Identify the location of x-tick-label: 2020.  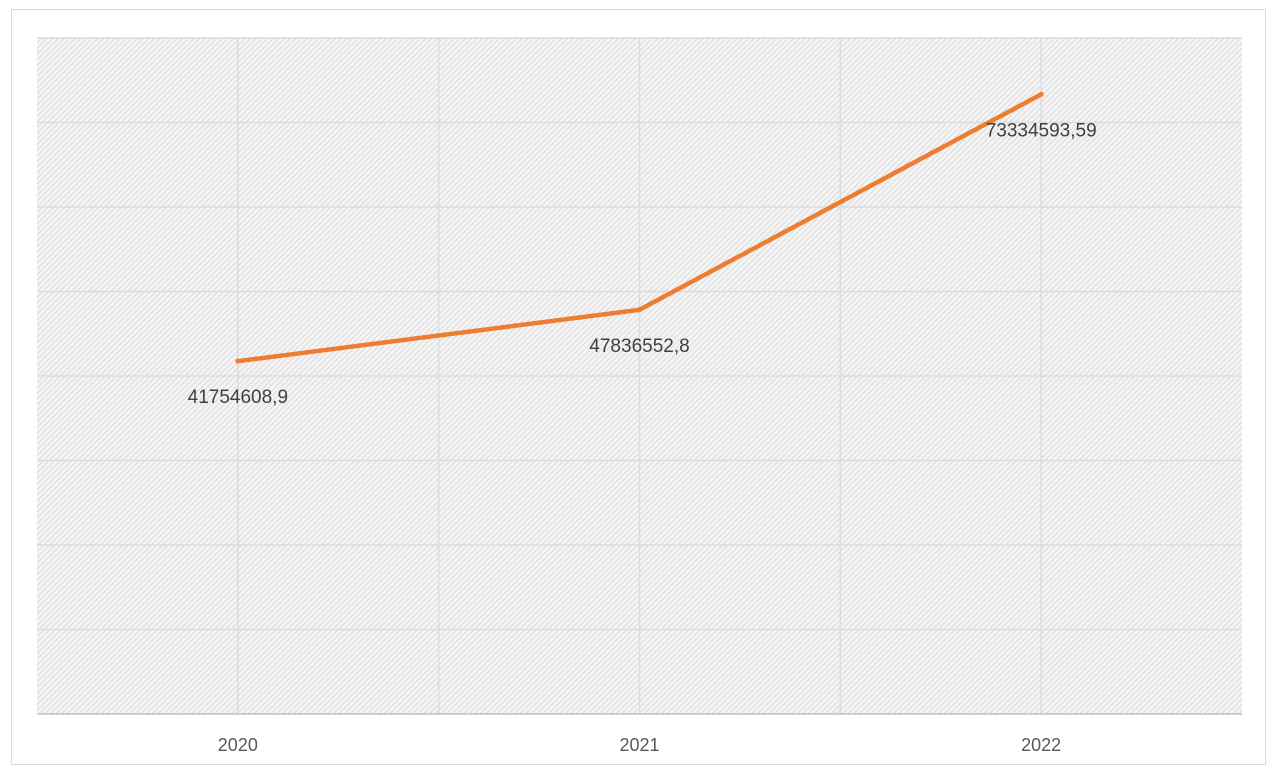
(238, 745).